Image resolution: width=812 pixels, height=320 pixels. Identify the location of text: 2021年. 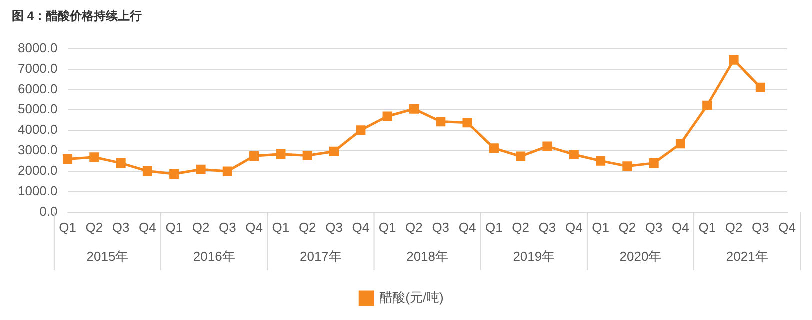
(747, 256).